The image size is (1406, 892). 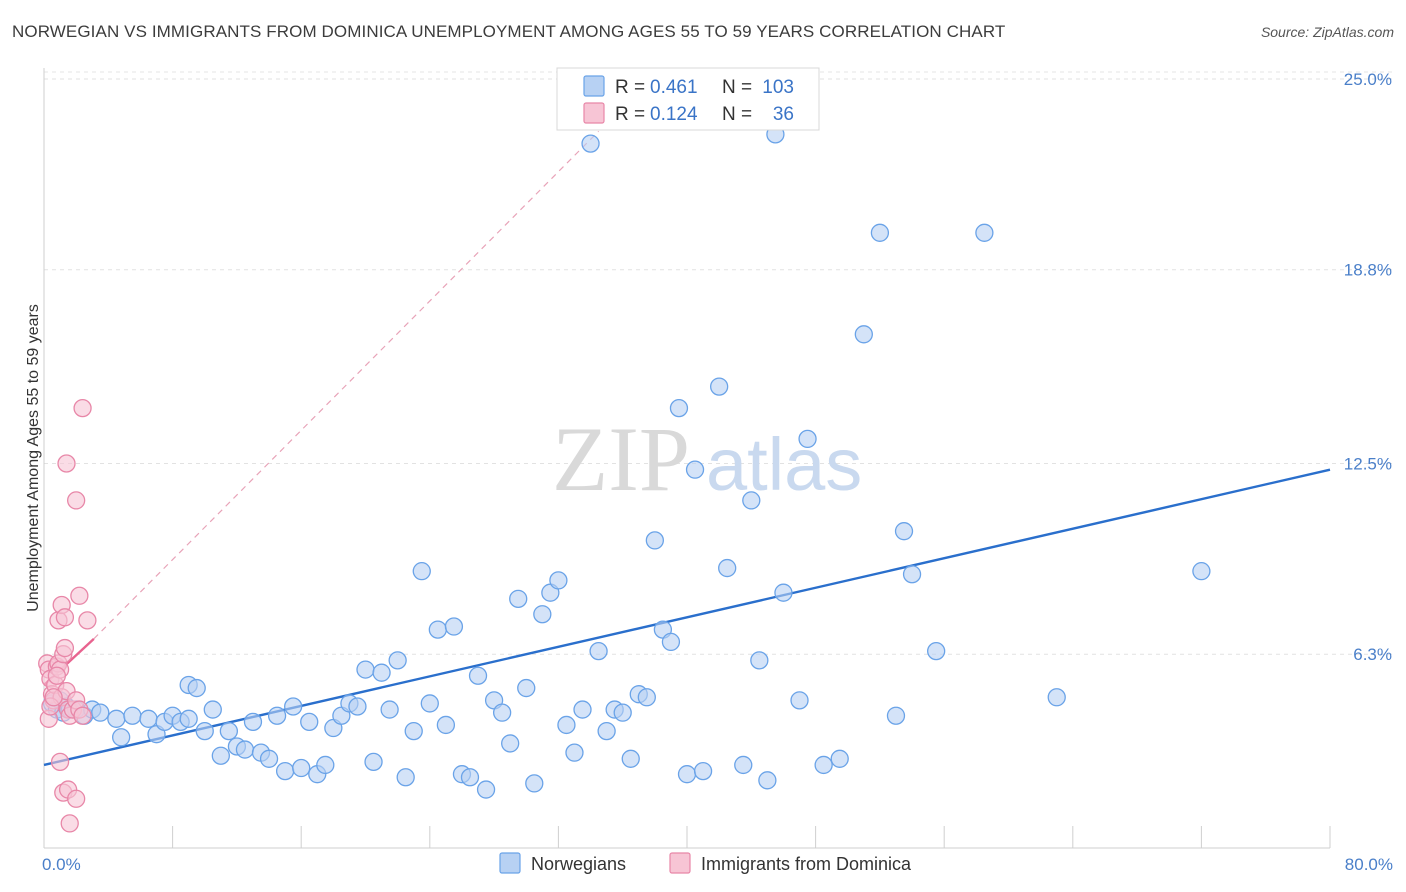 I want to click on legend-r-value-1: 0.461, so click(x=674, y=87).